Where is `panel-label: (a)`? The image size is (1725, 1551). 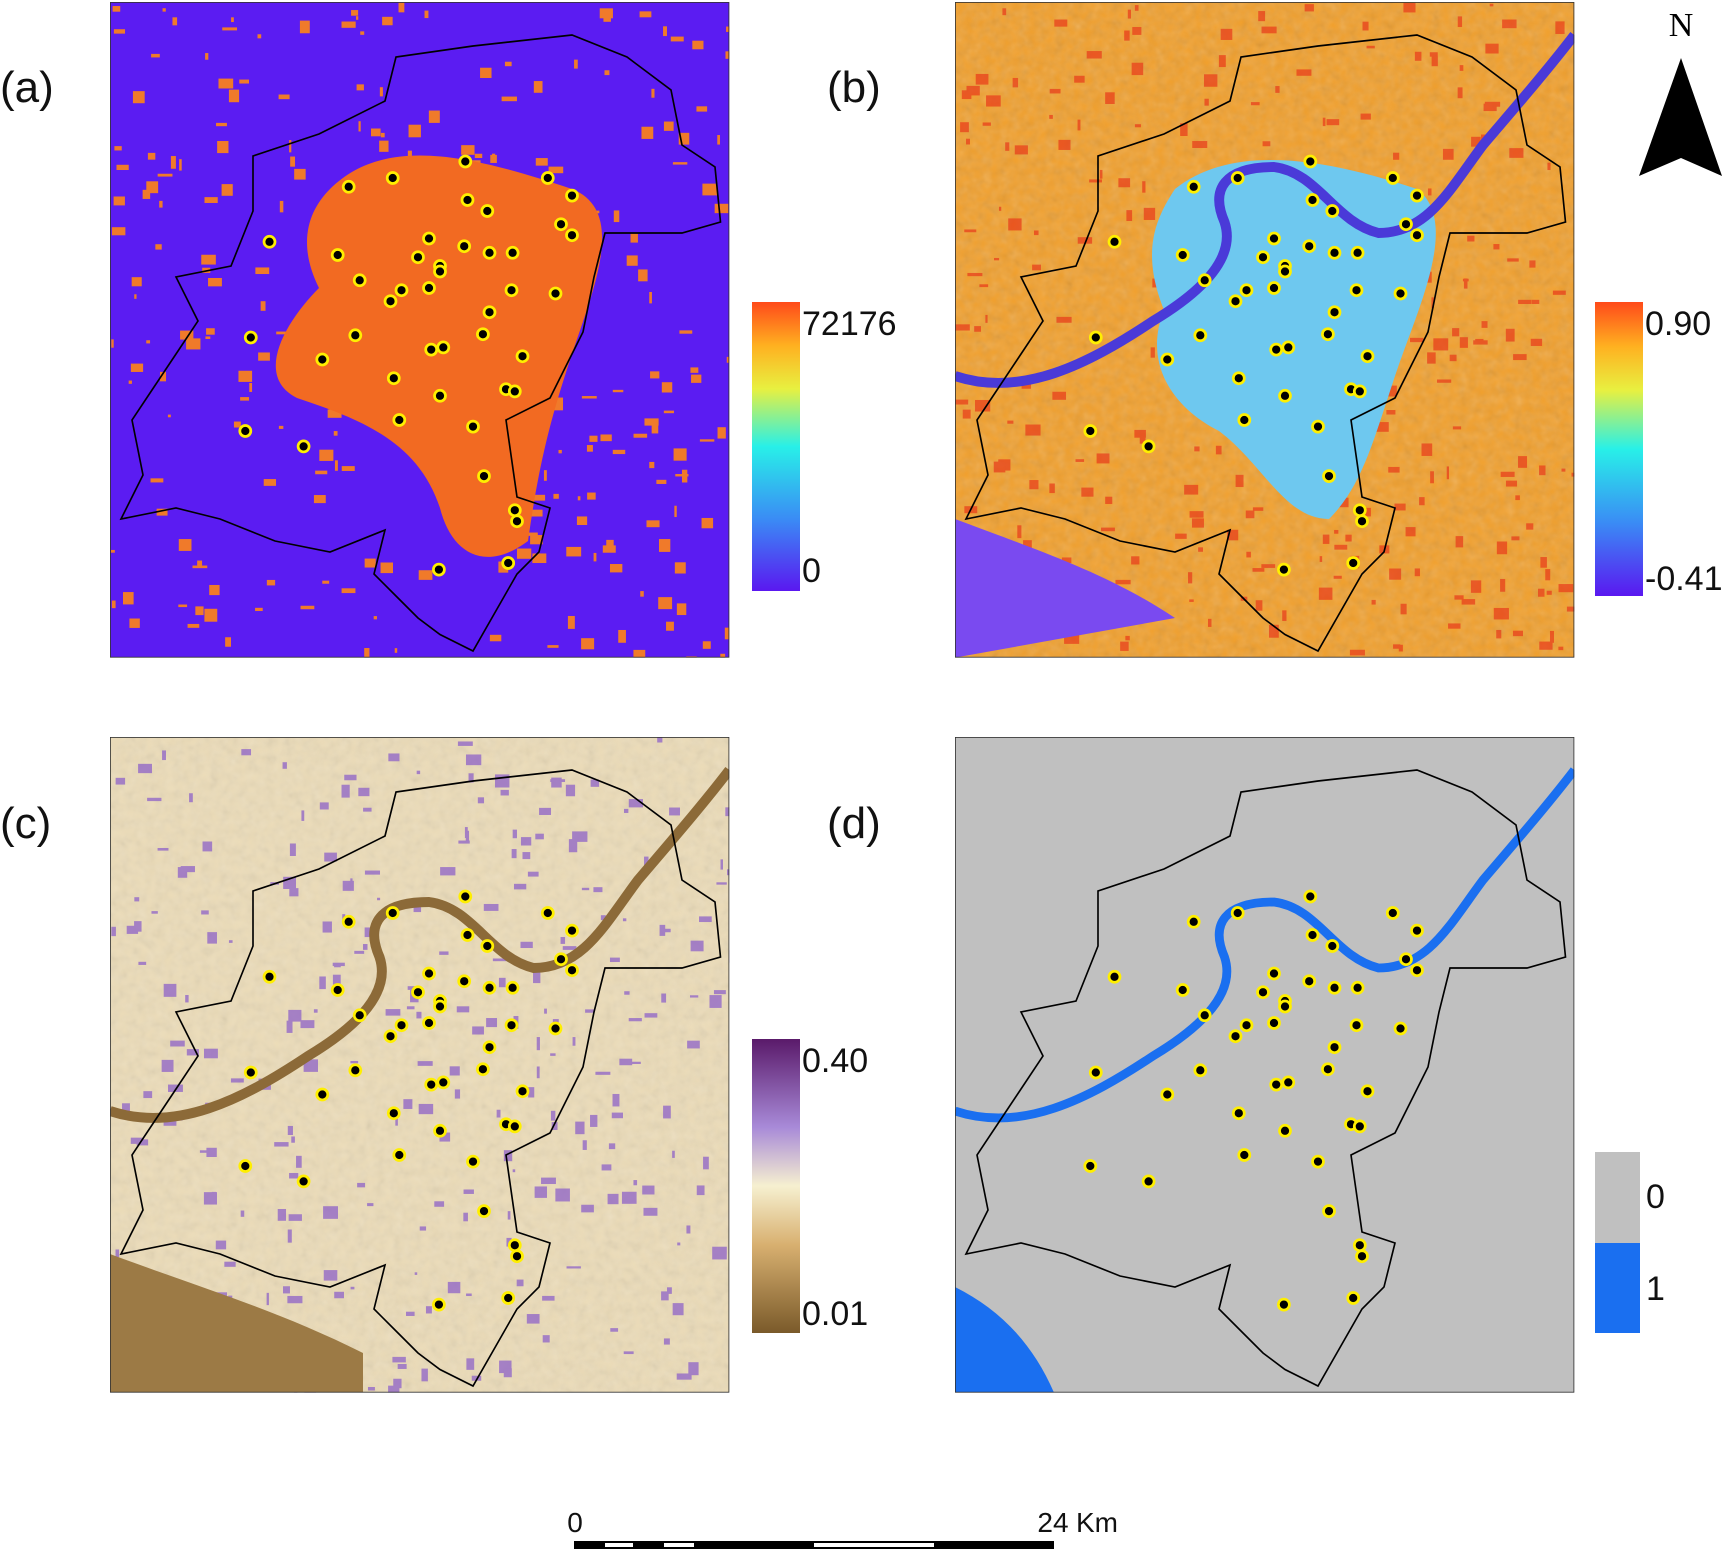
panel-label: (a) is located at coordinates (27, 87).